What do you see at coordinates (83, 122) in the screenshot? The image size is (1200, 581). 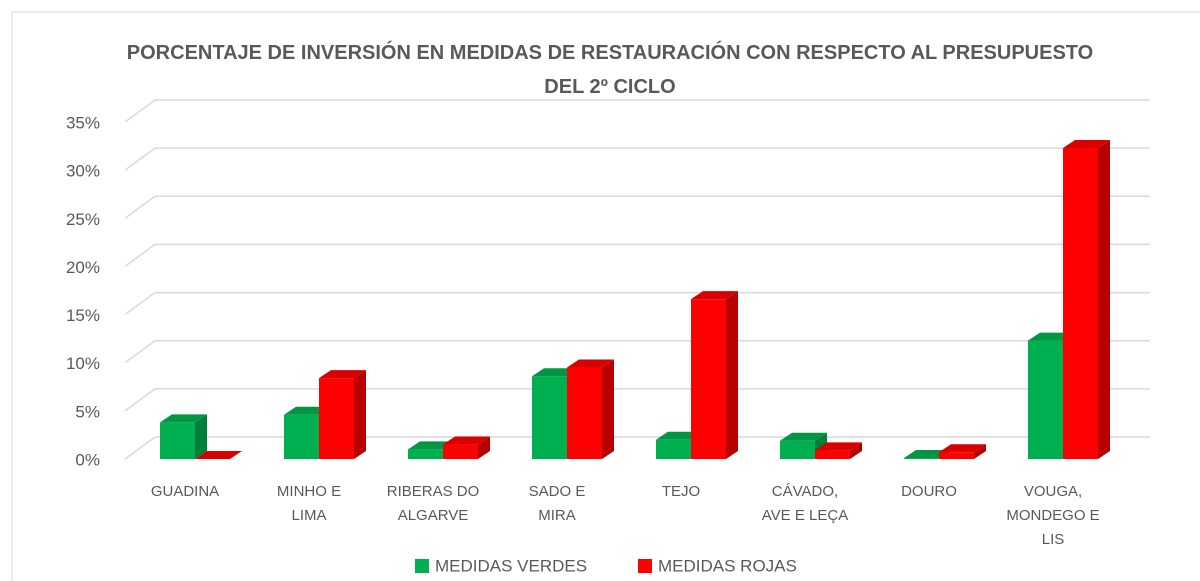 I see `y-tick-label: 35%` at bounding box center [83, 122].